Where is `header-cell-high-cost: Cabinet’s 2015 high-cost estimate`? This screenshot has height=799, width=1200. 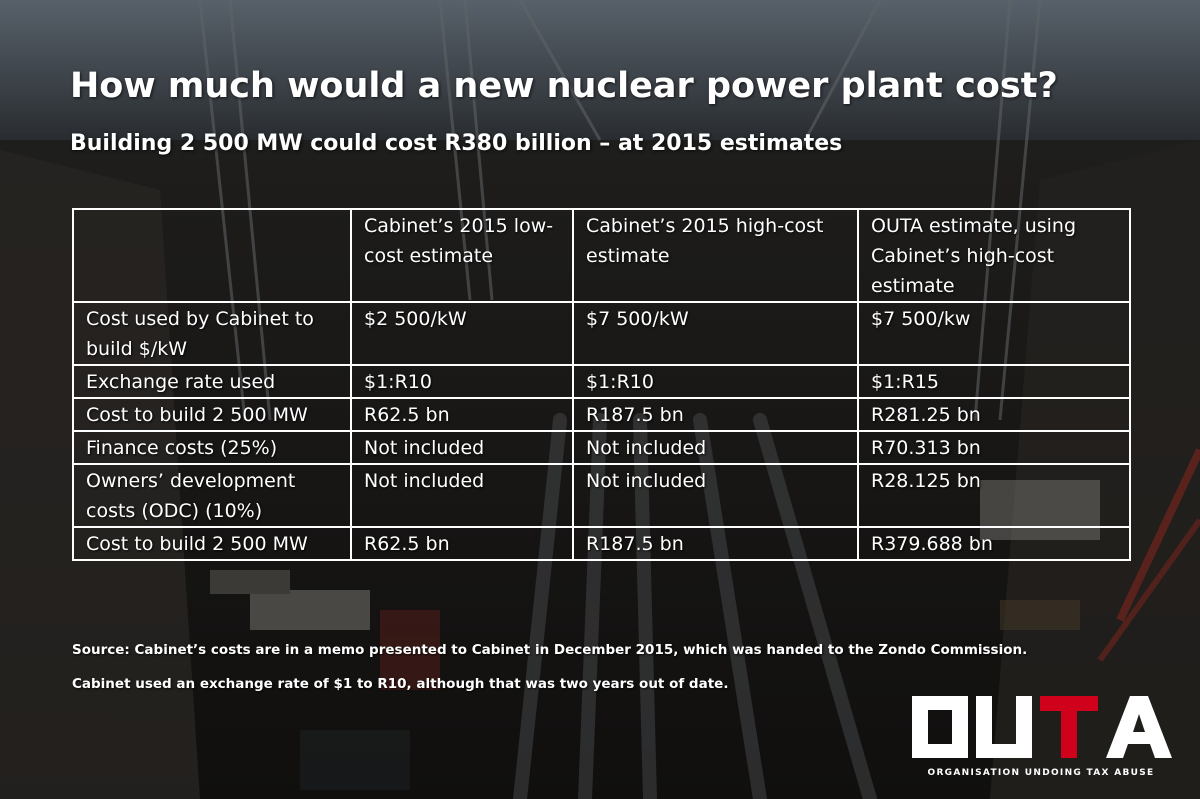
header-cell-high-cost: Cabinet’s 2015 high-cost estimate is located at coordinates (715, 255).